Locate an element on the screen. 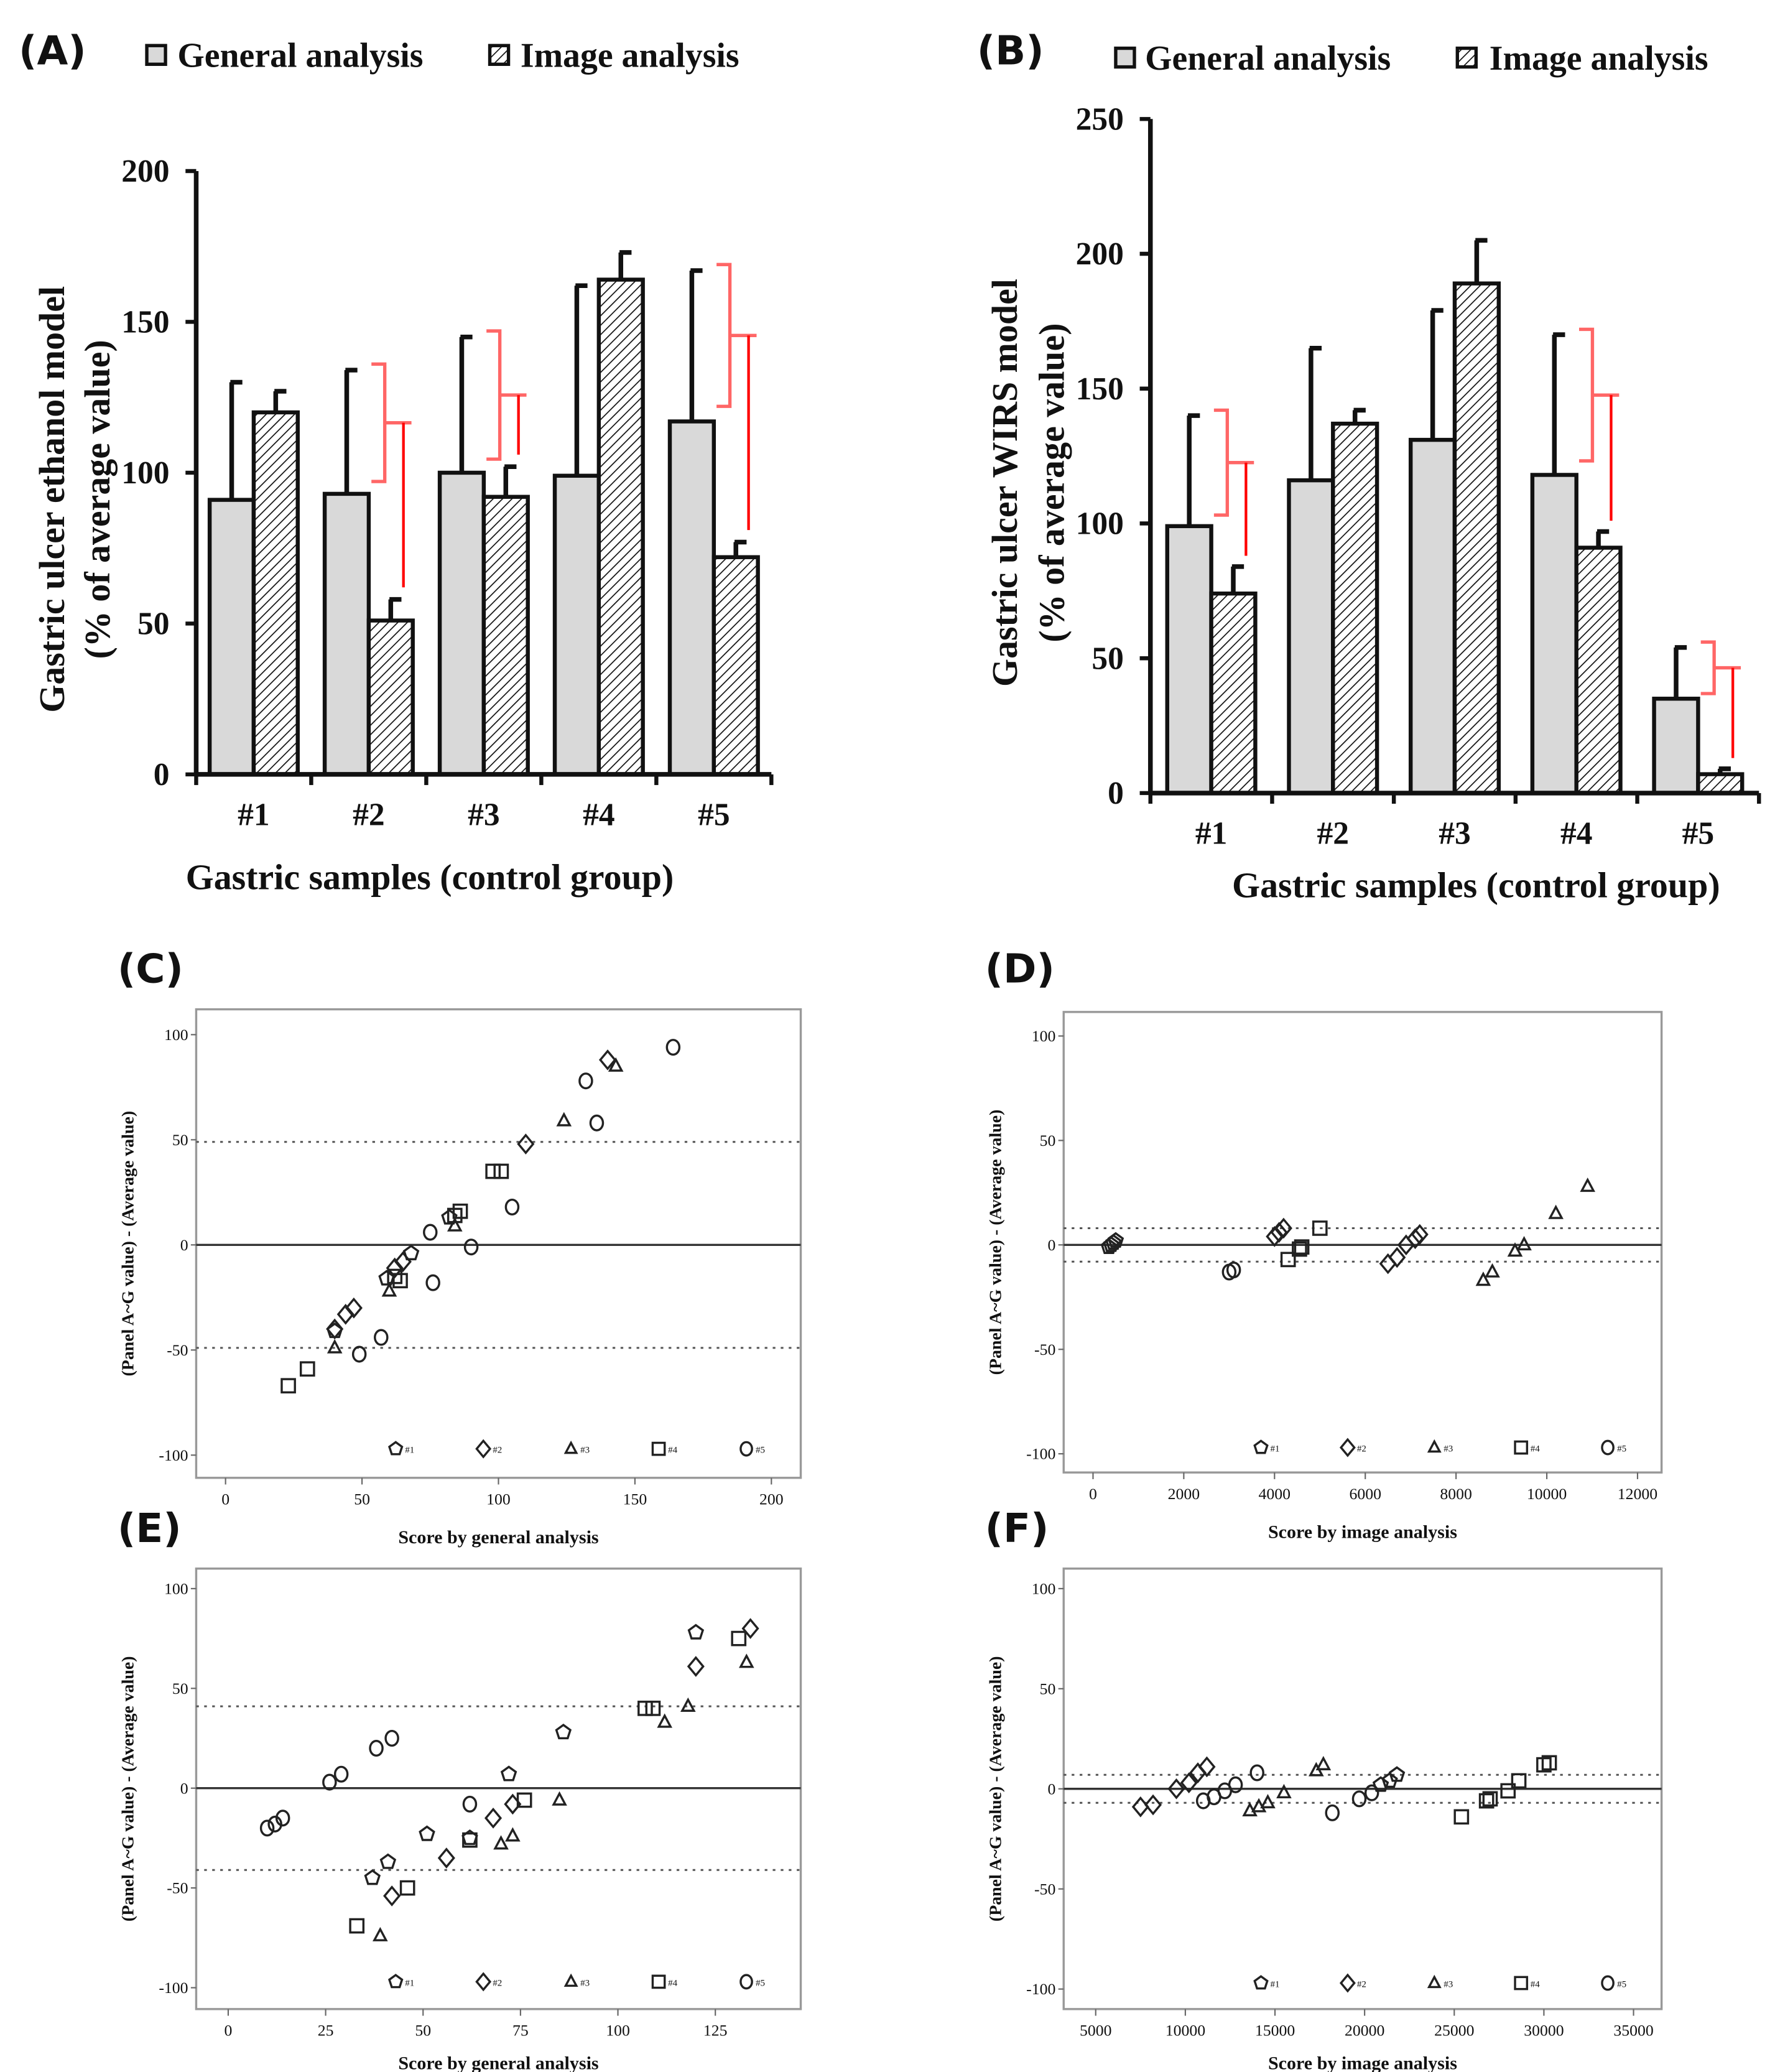 This screenshot has width=1775, height=2072. x-tick-label: 35000 is located at coordinates (1633, 2031).